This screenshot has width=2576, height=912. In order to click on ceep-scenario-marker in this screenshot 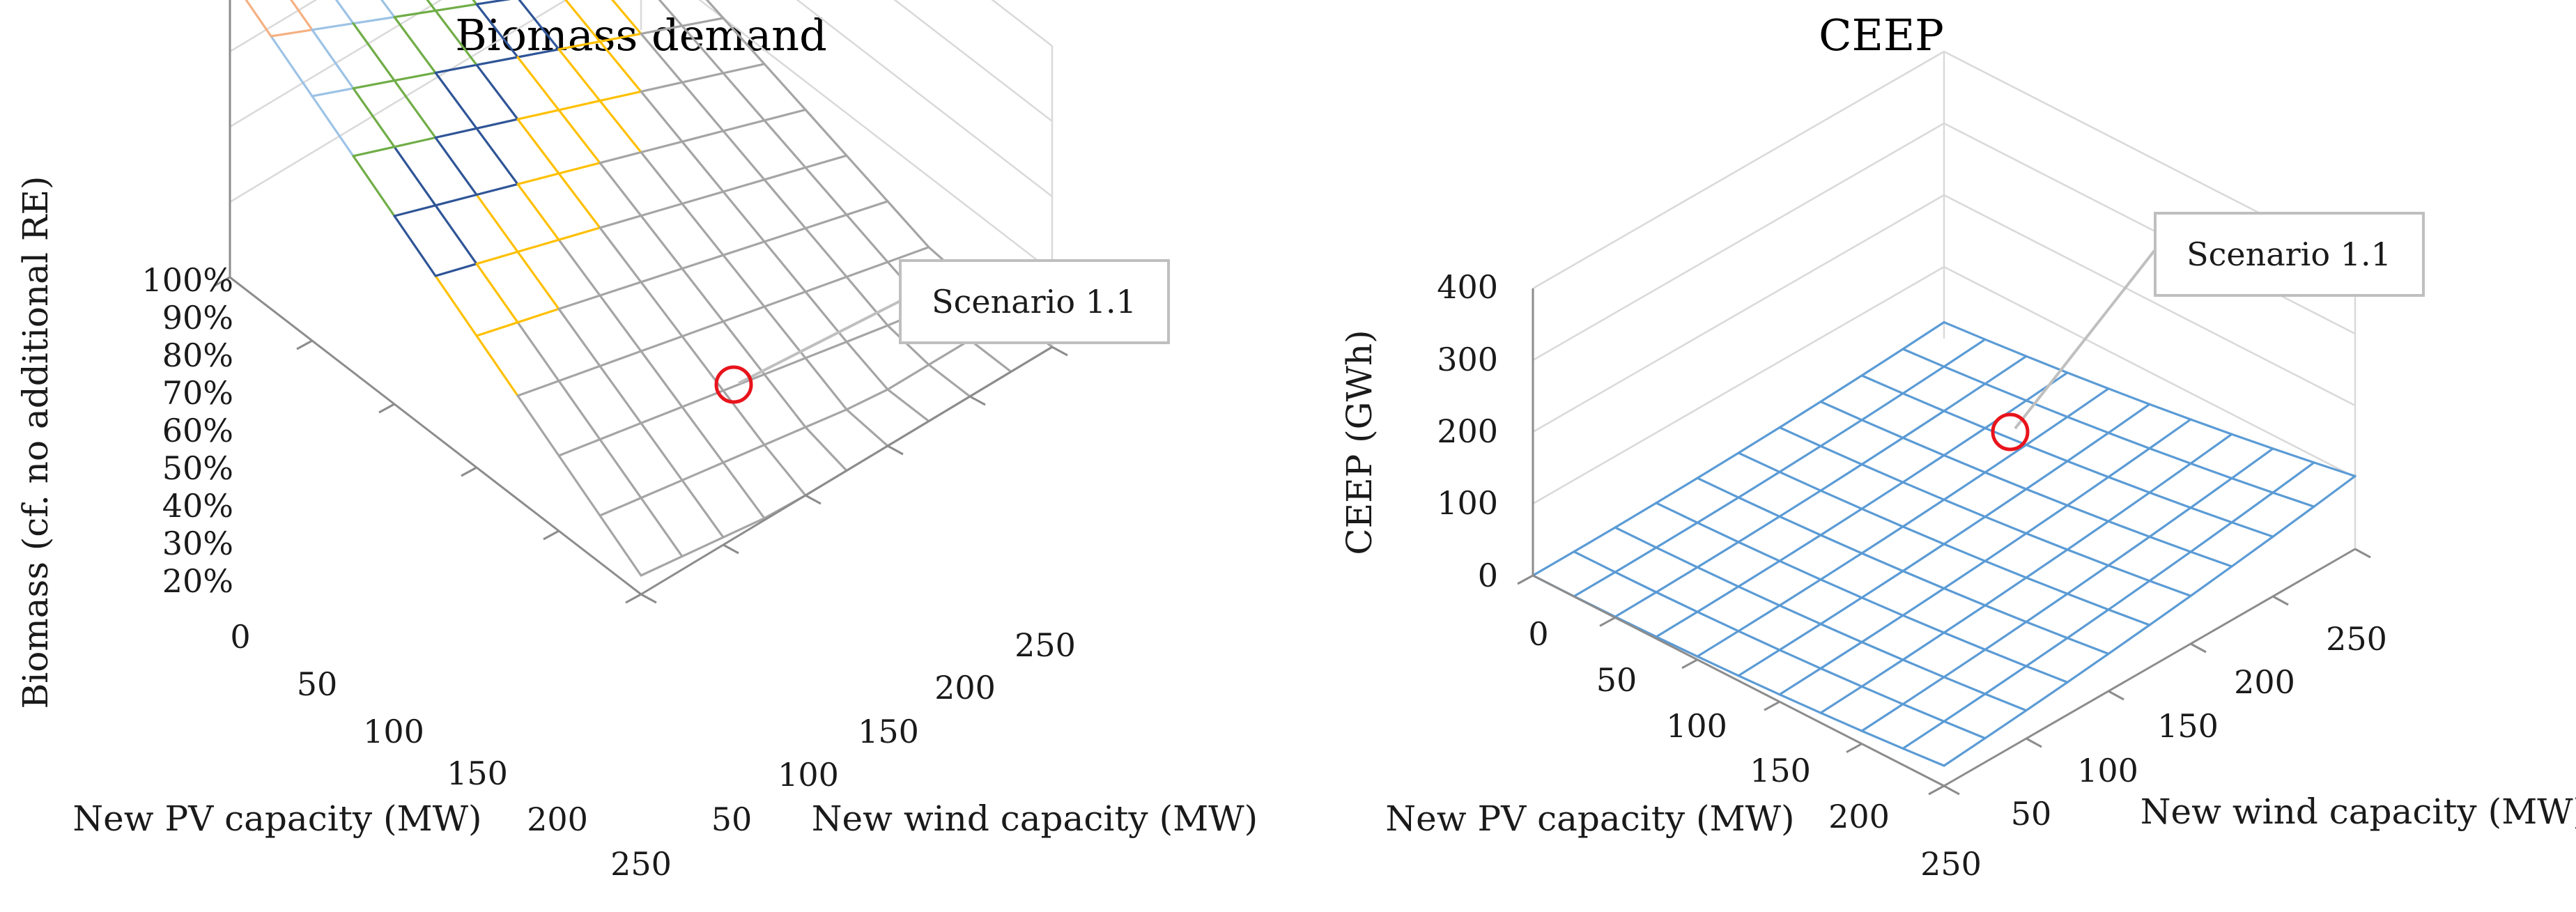, I will do `click(2010, 431)`.